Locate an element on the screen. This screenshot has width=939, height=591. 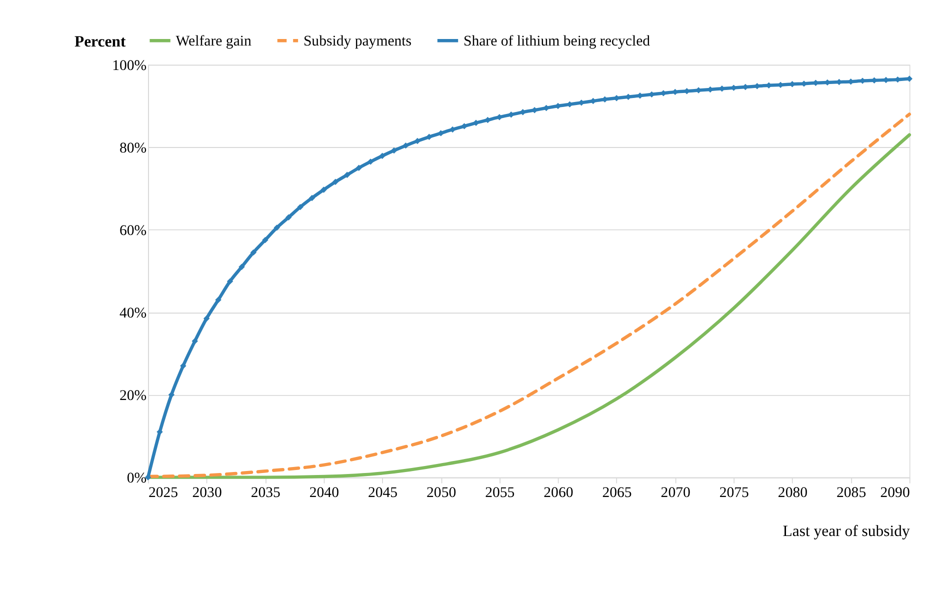
x-tick-label: 2080 is located at coordinates (793, 493).